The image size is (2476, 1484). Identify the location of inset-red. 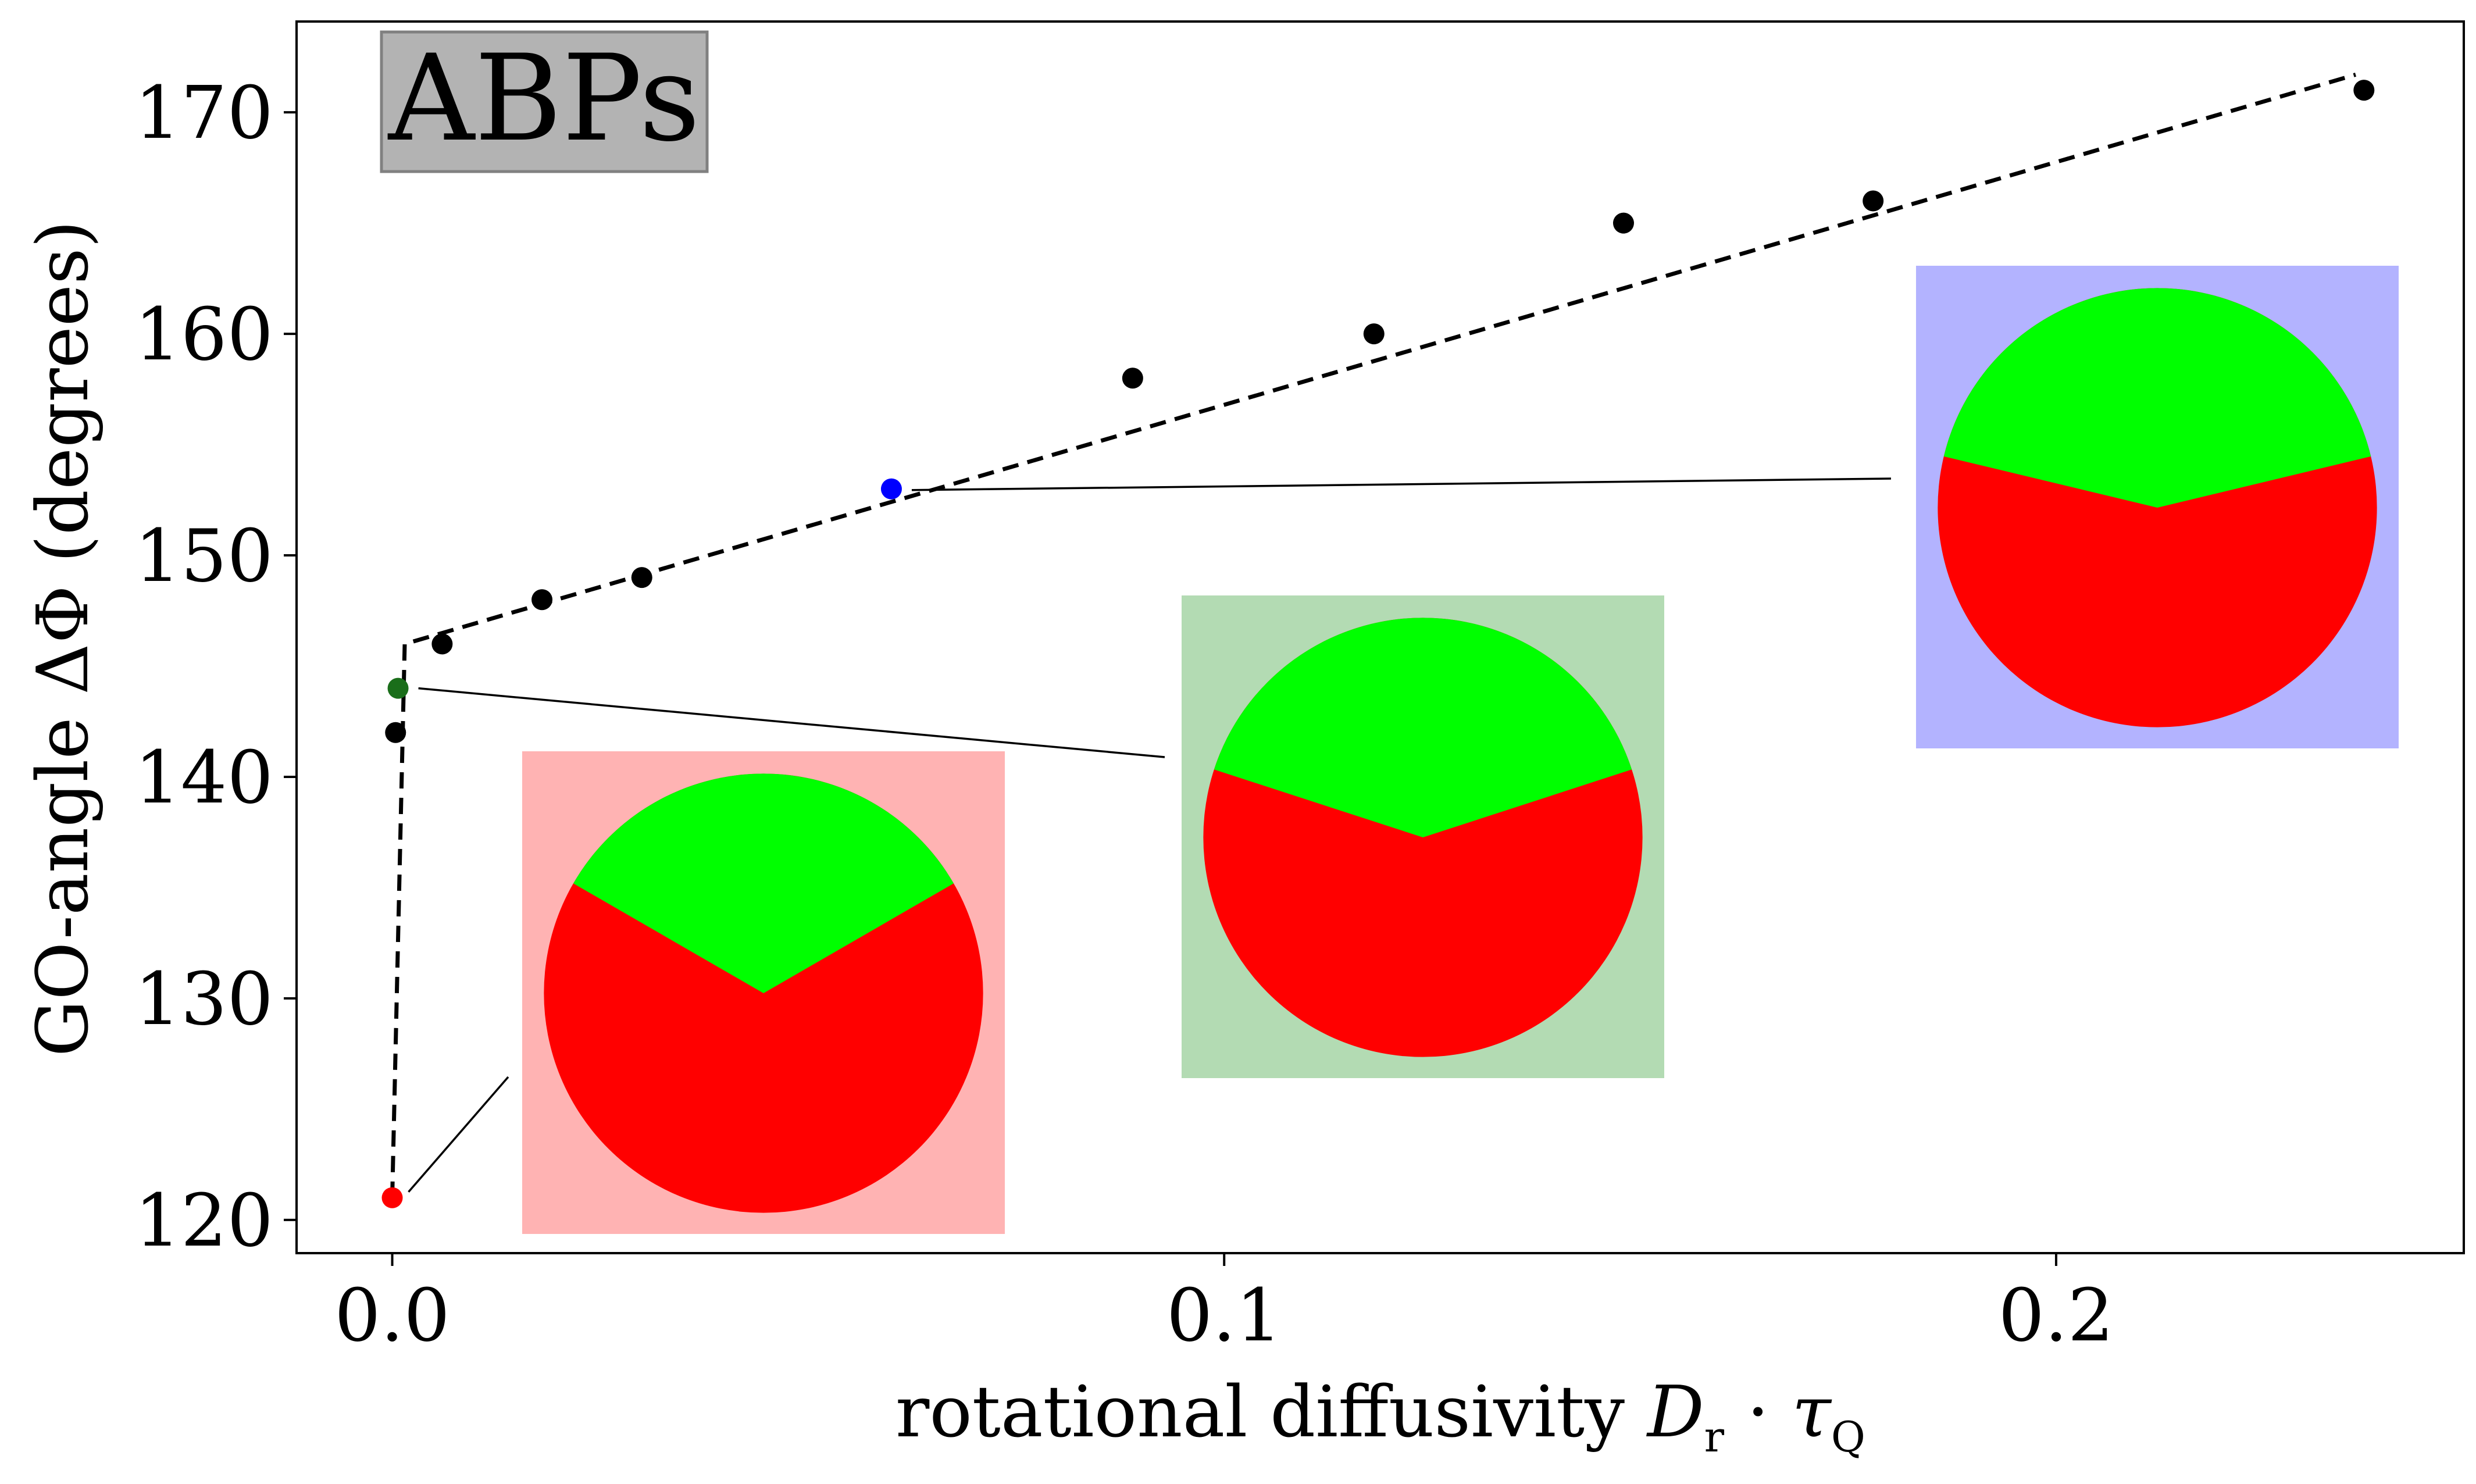
(763, 992).